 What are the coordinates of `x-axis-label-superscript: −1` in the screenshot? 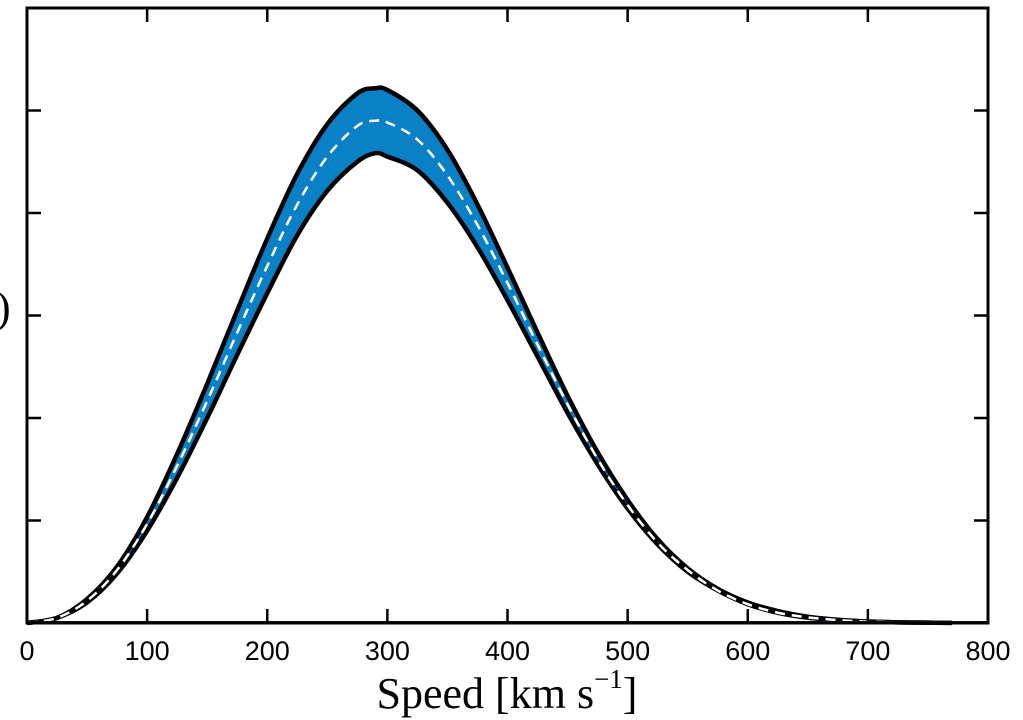 It's located at (608, 679).